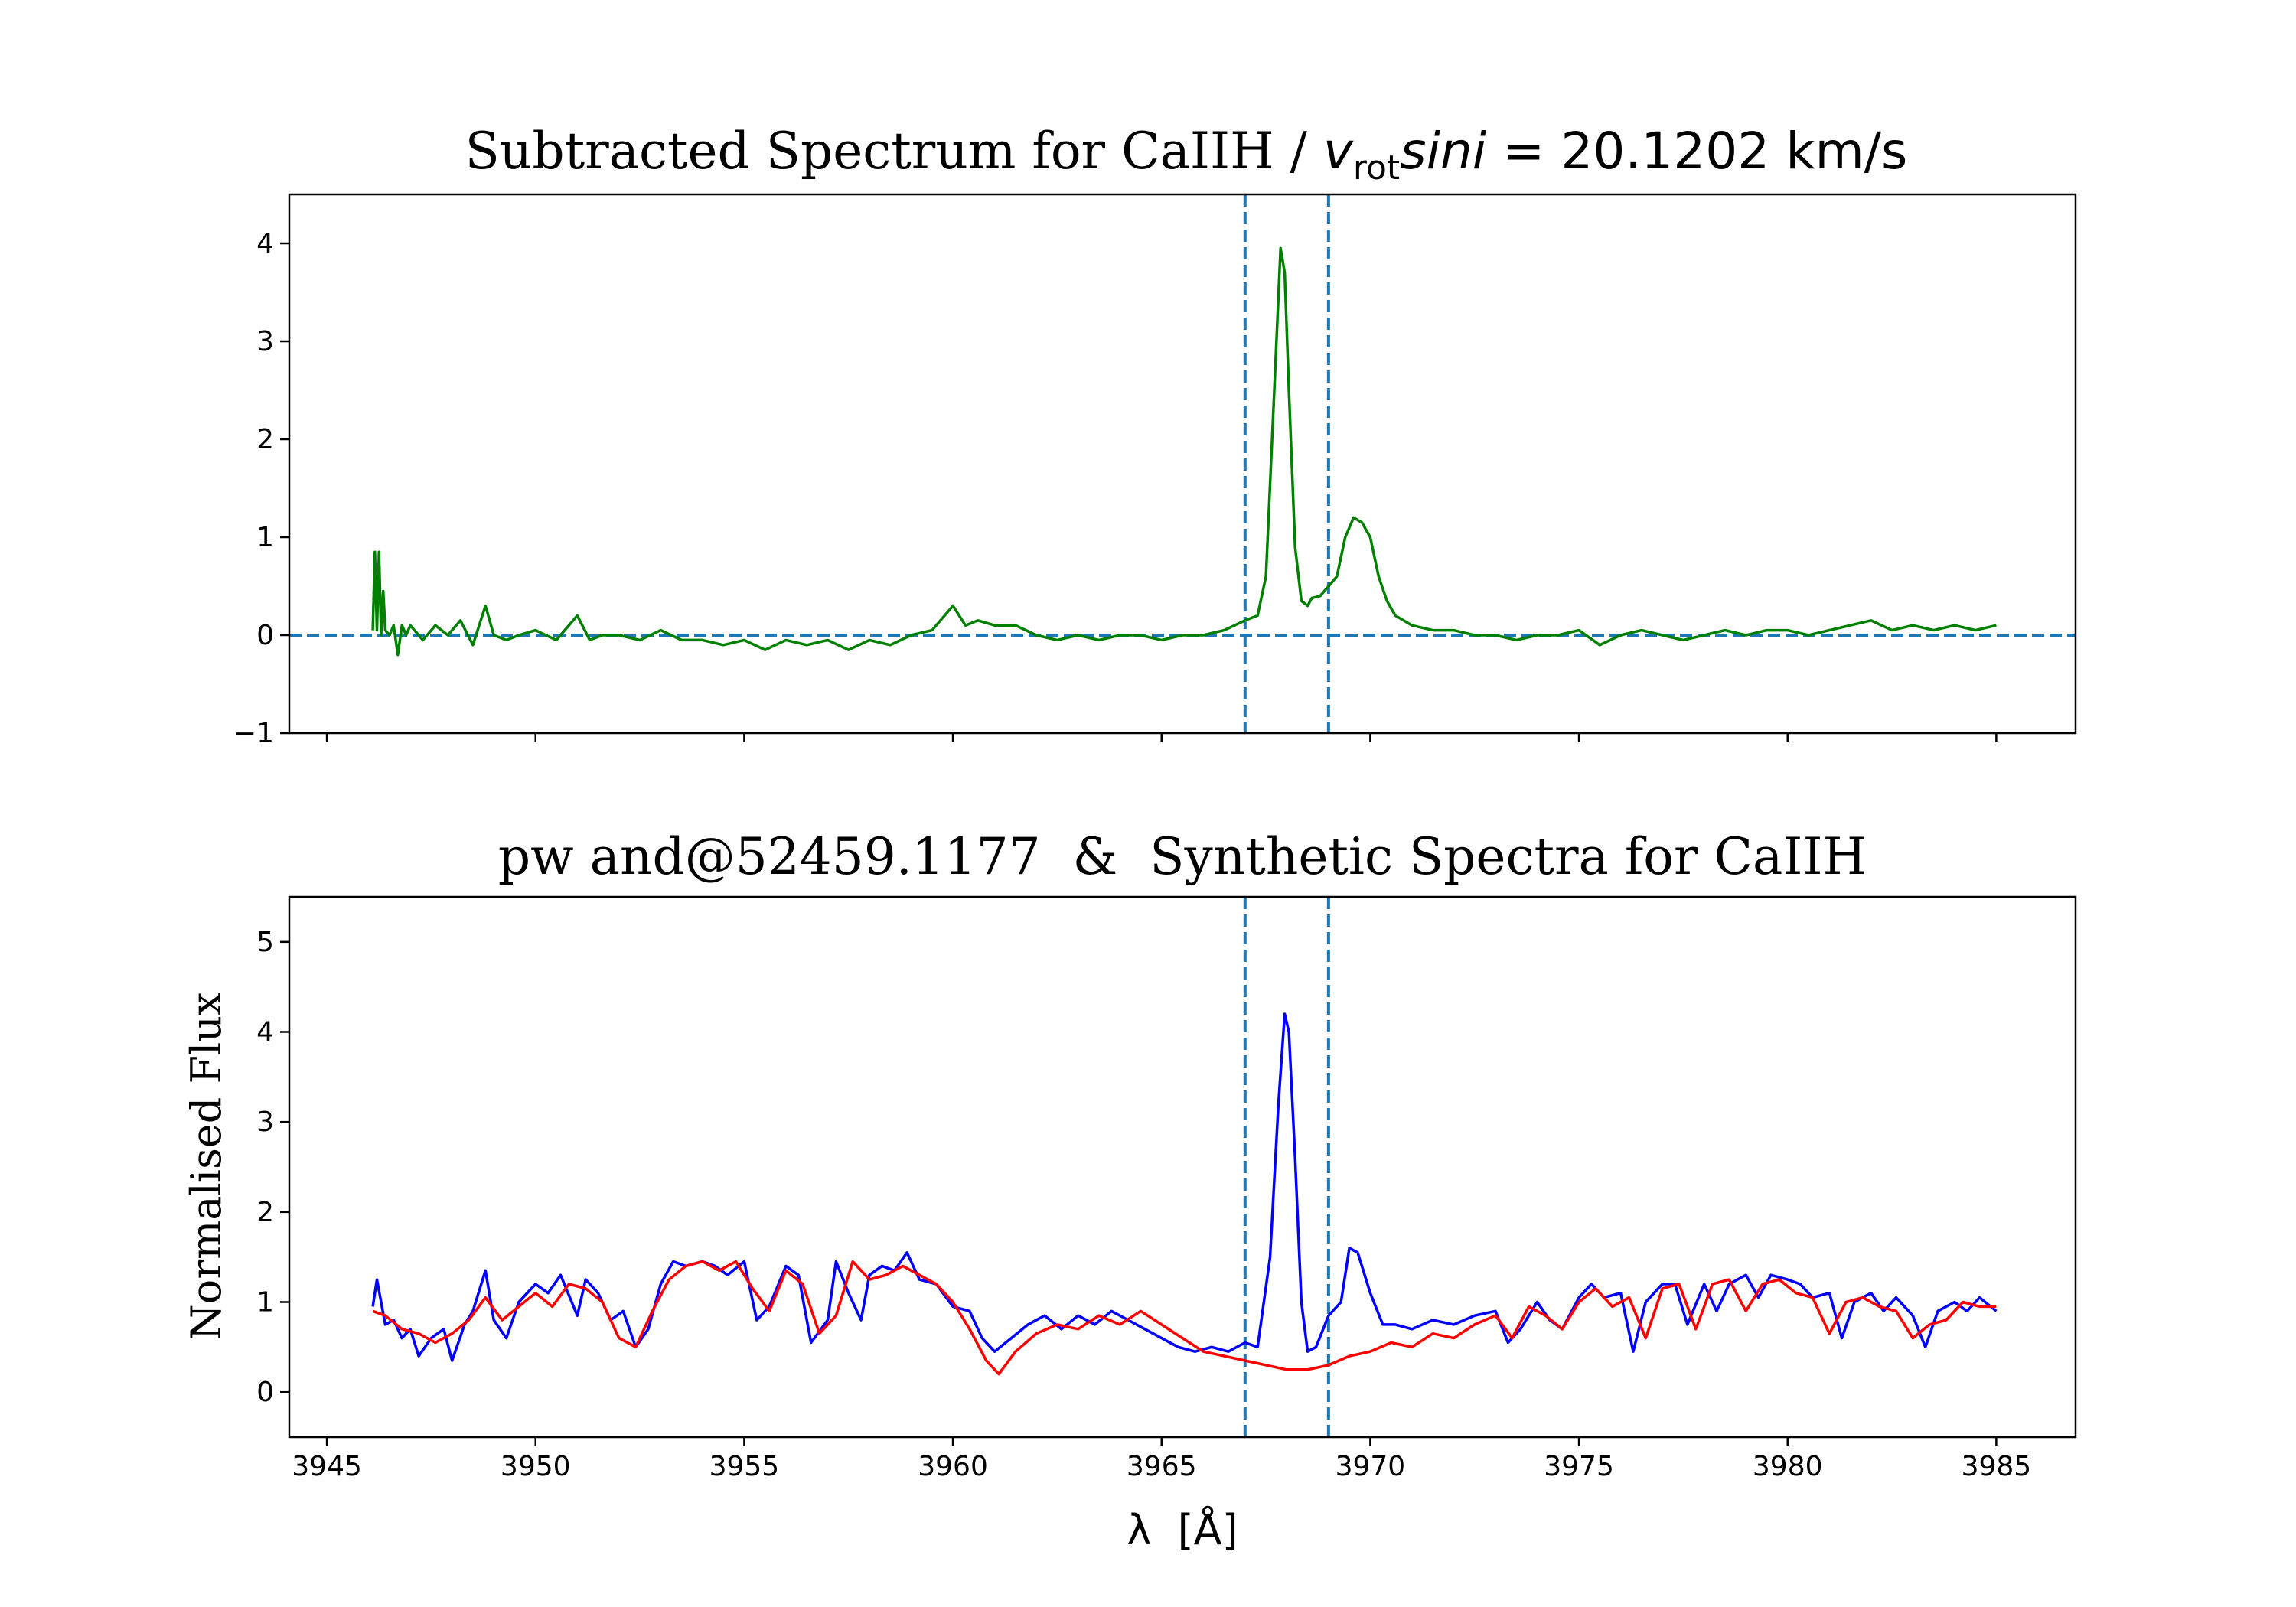  Describe the element at coordinates (1371, 1466) in the screenshot. I see `bottom-xtick-label: 3970` at that location.